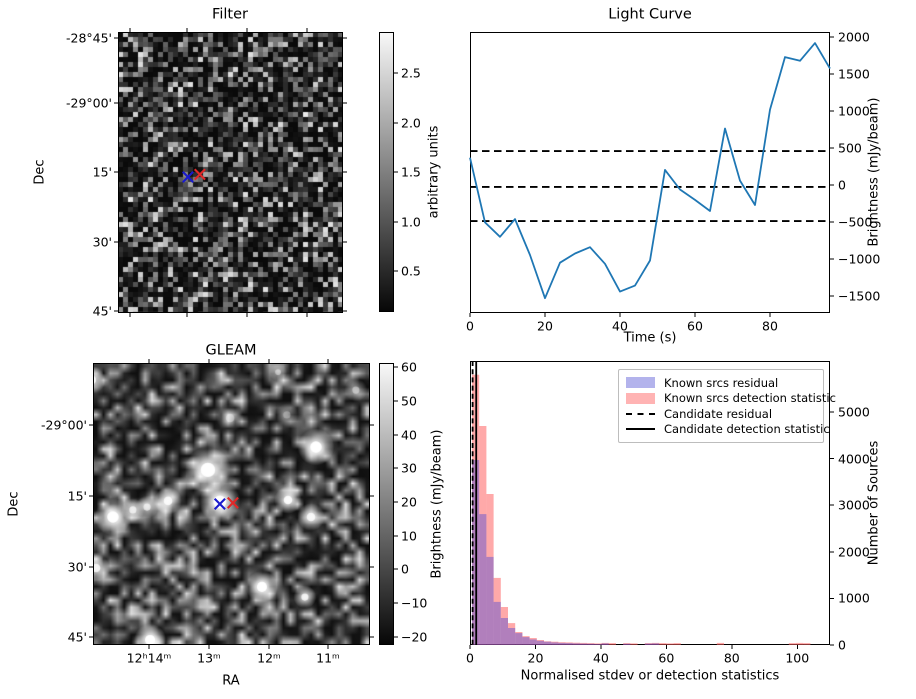 This screenshot has height=699, width=916. Describe the element at coordinates (40, 172) in the screenshot. I see `filter-ylabel: Dec` at that location.